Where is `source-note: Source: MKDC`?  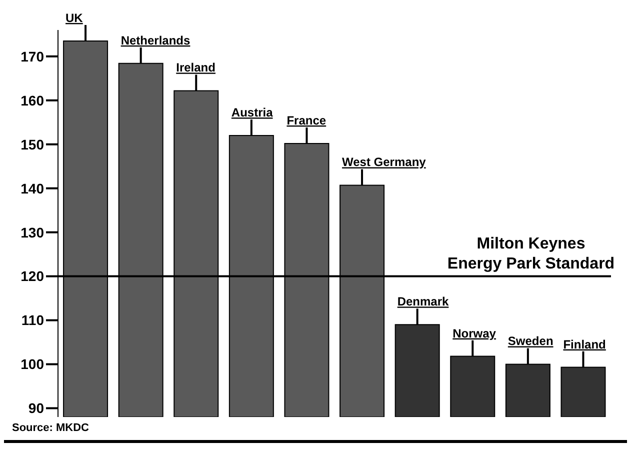 source-note: Source: MKDC is located at coordinates (51, 428).